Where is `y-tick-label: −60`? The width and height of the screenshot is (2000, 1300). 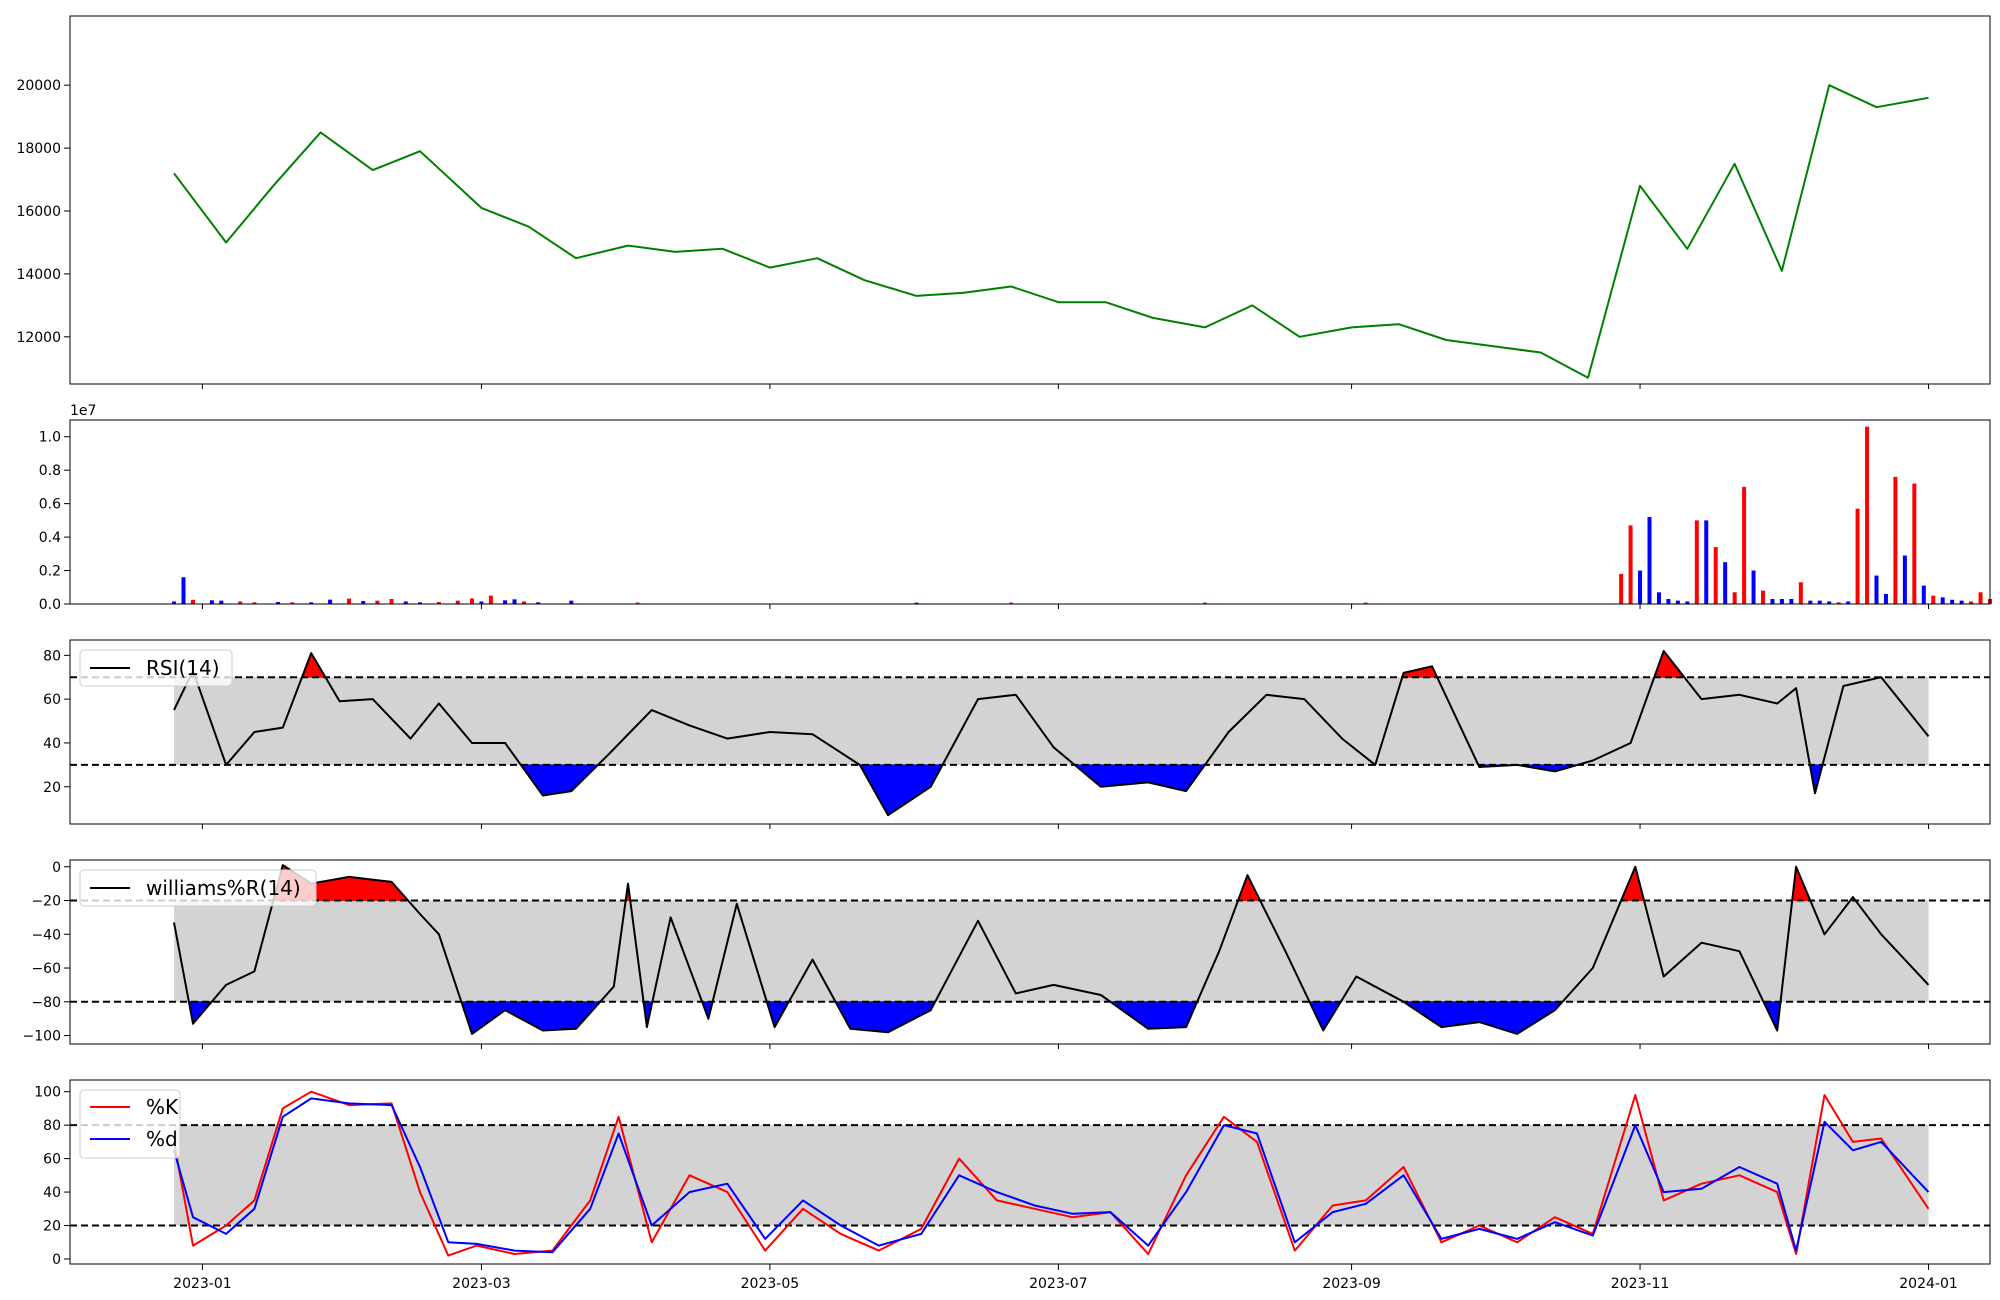 y-tick-label: −60 is located at coordinates (46, 969).